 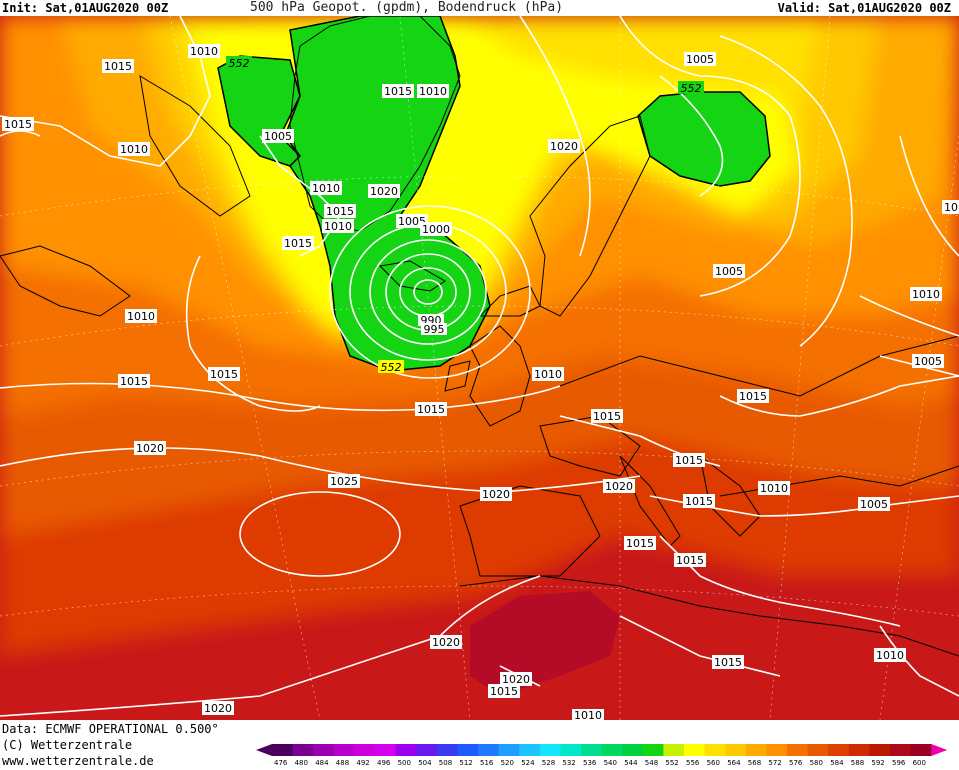 I want to click on legend-tick-label: 592, so click(x=877, y=763).